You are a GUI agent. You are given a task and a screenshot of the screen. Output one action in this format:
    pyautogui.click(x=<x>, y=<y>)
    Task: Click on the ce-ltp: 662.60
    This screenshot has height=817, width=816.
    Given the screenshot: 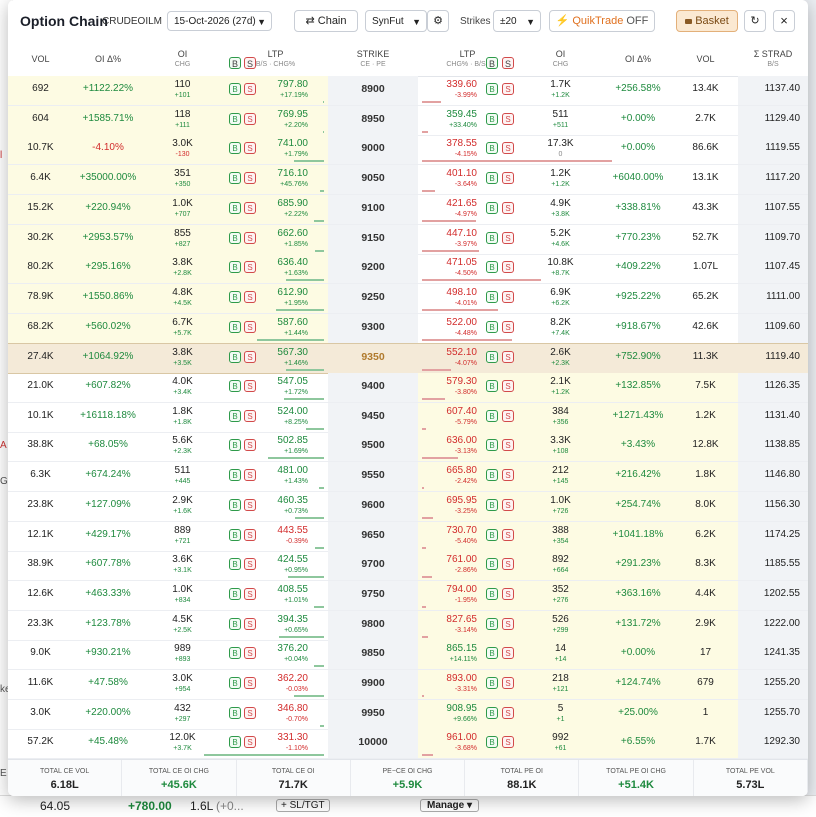 What is the action you would take?
    pyautogui.click(x=292, y=233)
    